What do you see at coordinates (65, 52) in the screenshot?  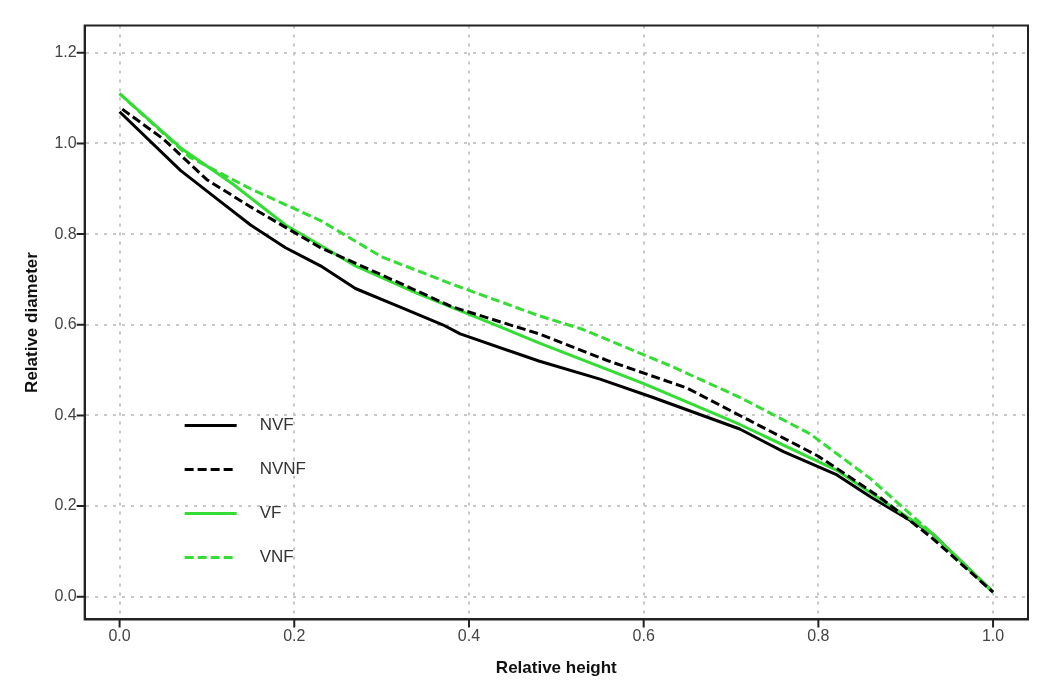 I see `y-tick-label: 1.2` at bounding box center [65, 52].